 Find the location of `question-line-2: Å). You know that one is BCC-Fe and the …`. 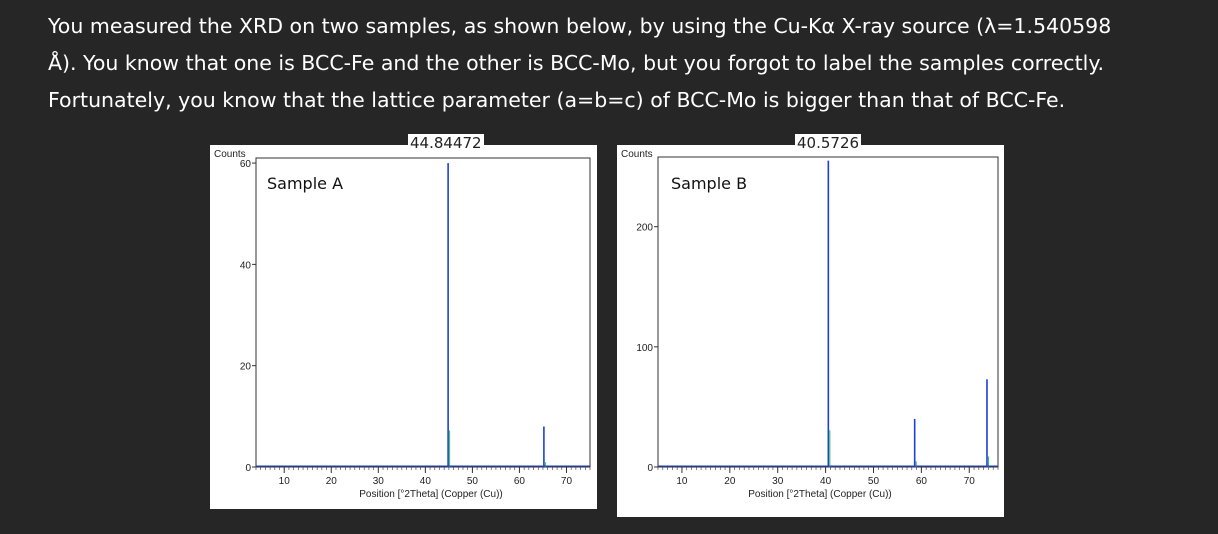

question-line-2: Å). You know that one is BCC-Fe and the … is located at coordinates (576, 63).